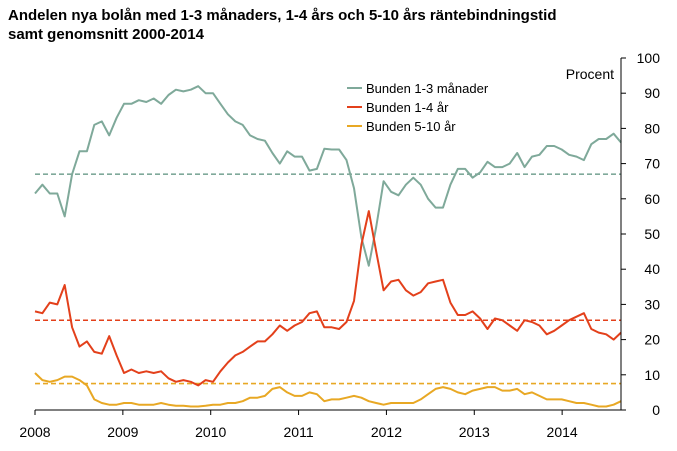 The width and height of the screenshot is (677, 451). Describe the element at coordinates (411, 126) in the screenshot. I see `legend-label-3: Bunden 5-10 år` at that location.